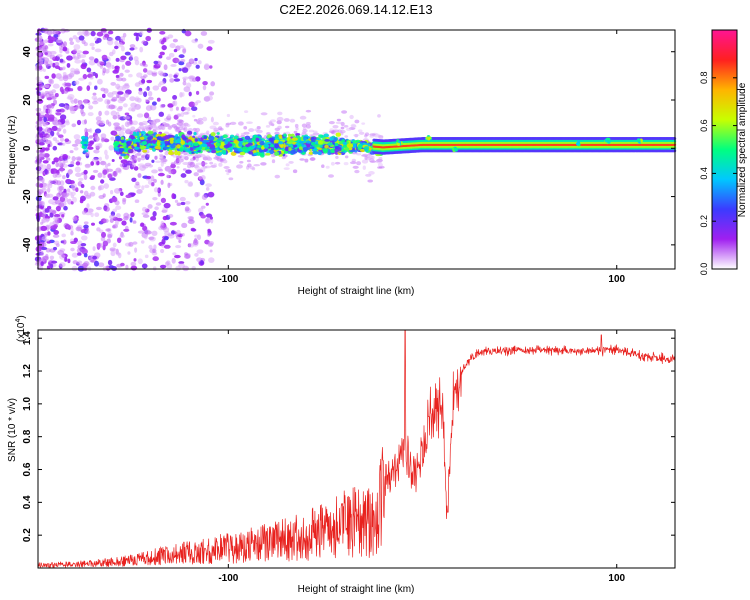  Describe the element at coordinates (355, 9) in the screenshot. I see `figure-title: C2E2.2026.069.14.12.E13` at that location.